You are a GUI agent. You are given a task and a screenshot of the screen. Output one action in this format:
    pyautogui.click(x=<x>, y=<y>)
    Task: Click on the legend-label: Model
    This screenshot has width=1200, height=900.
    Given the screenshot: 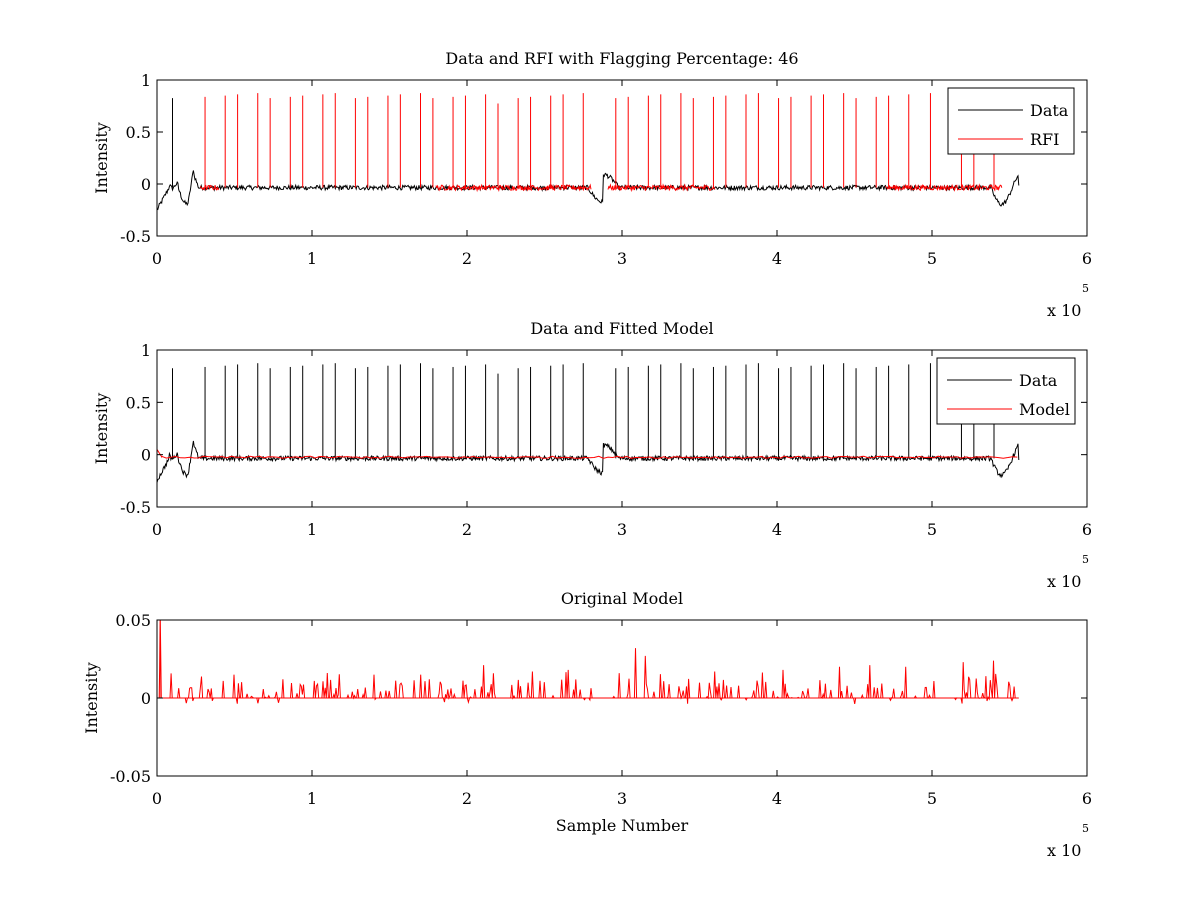 What is the action you would take?
    pyautogui.click(x=1044, y=409)
    